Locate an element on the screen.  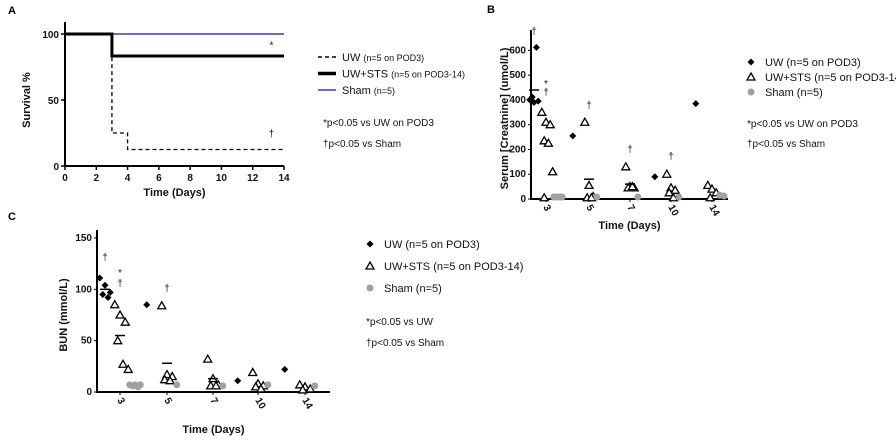
x-tick-label: 0 is located at coordinates (65, 178).